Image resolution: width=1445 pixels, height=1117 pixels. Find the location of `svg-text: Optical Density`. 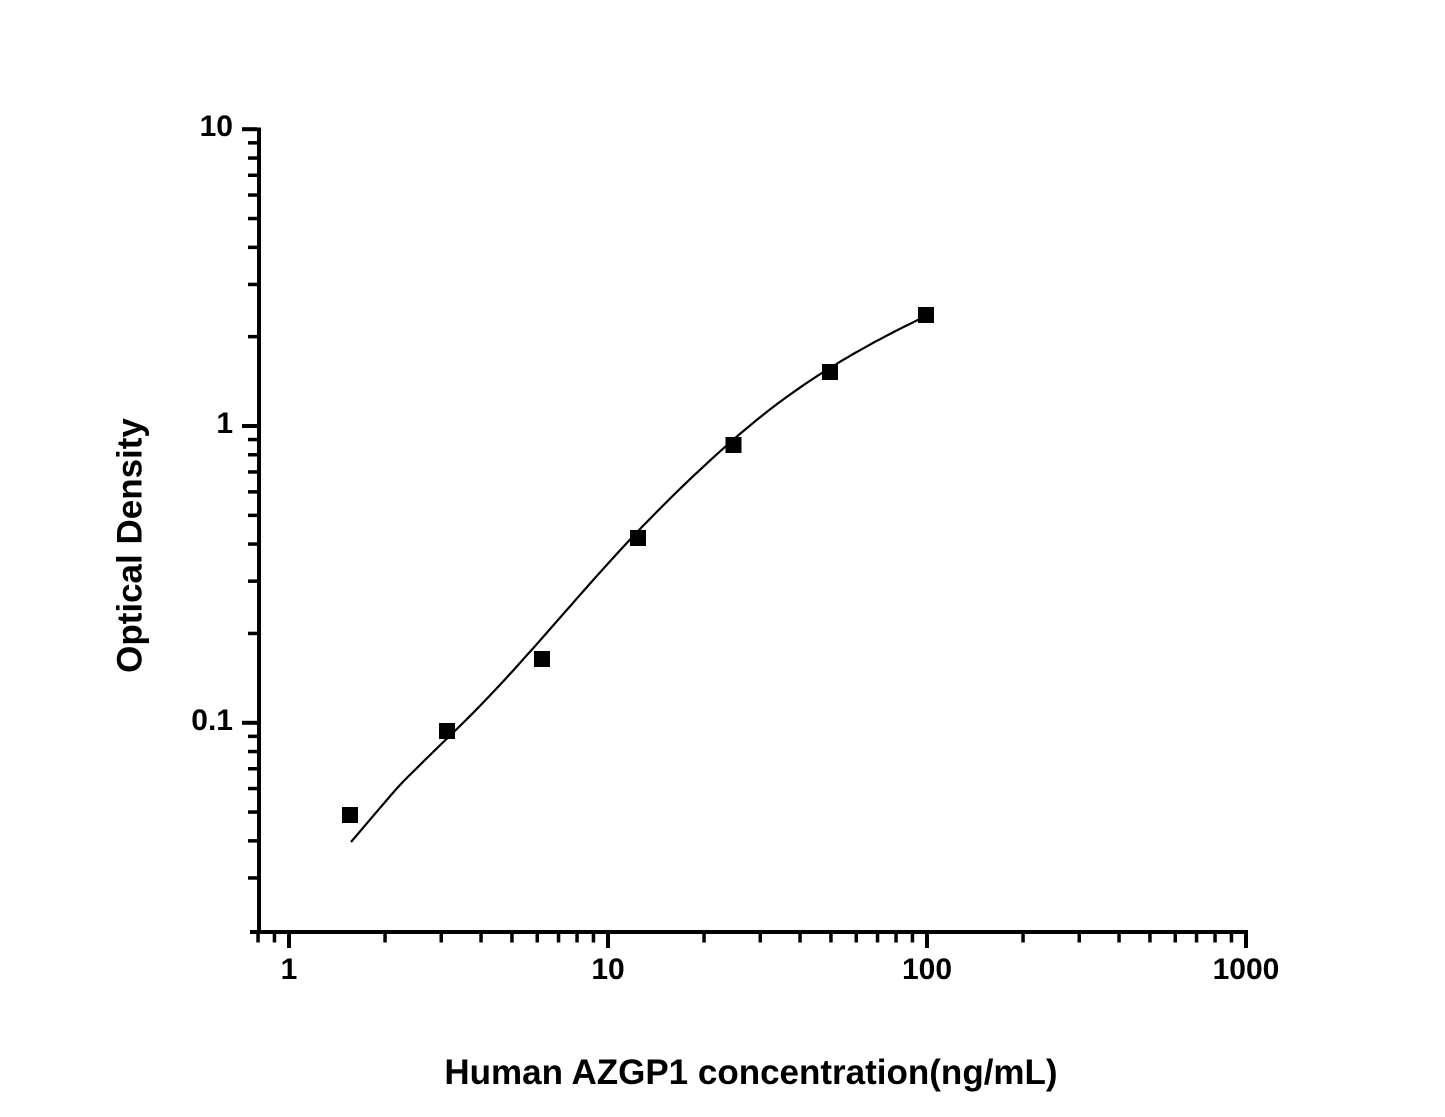

svg-text: Optical Density is located at coordinates (130, 545).